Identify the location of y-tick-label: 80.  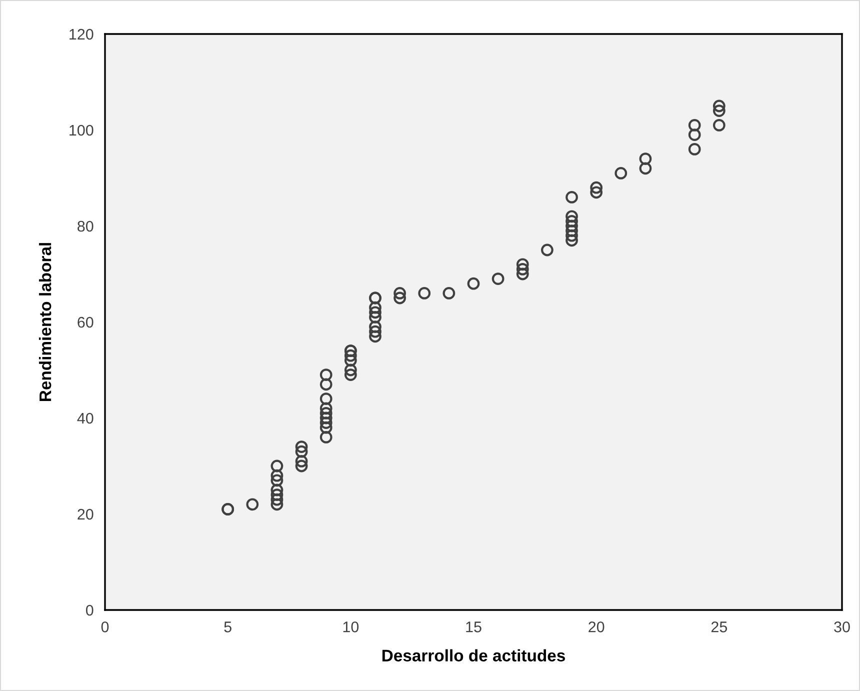
(86, 226).